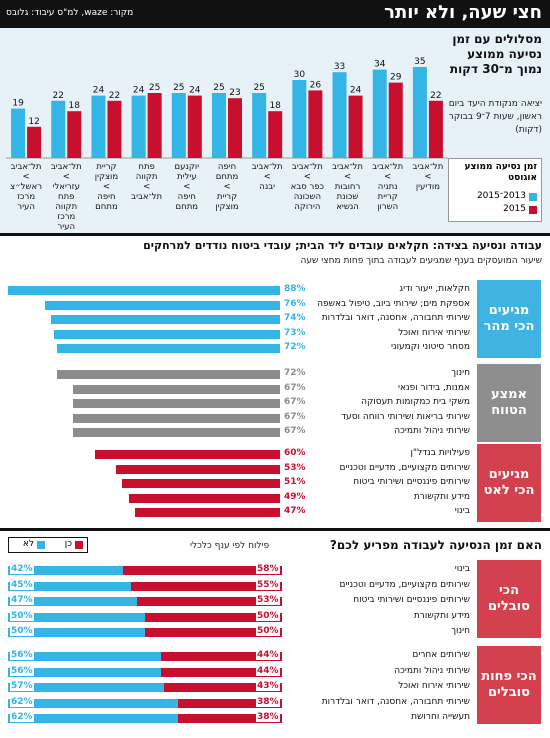  Describe the element at coordinates (434, 332) in the screenshot. I see `row-label: שירותי אירוח ואוכל` at that location.